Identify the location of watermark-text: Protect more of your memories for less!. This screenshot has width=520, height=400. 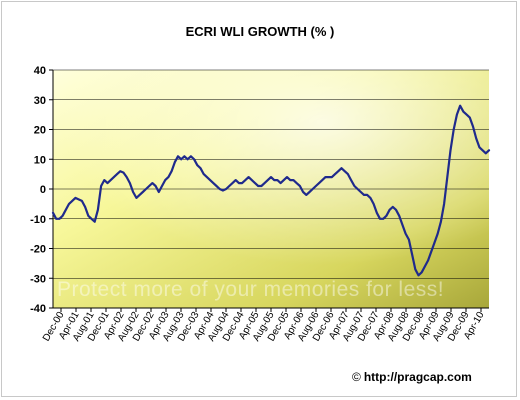
(251, 289).